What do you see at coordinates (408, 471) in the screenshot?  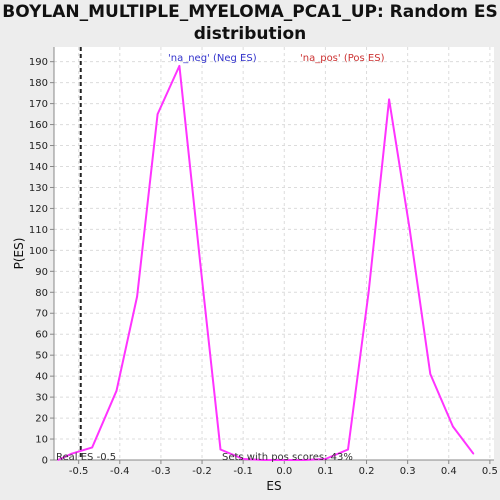 I see `x-tick-label: 0.3` at bounding box center [408, 471].